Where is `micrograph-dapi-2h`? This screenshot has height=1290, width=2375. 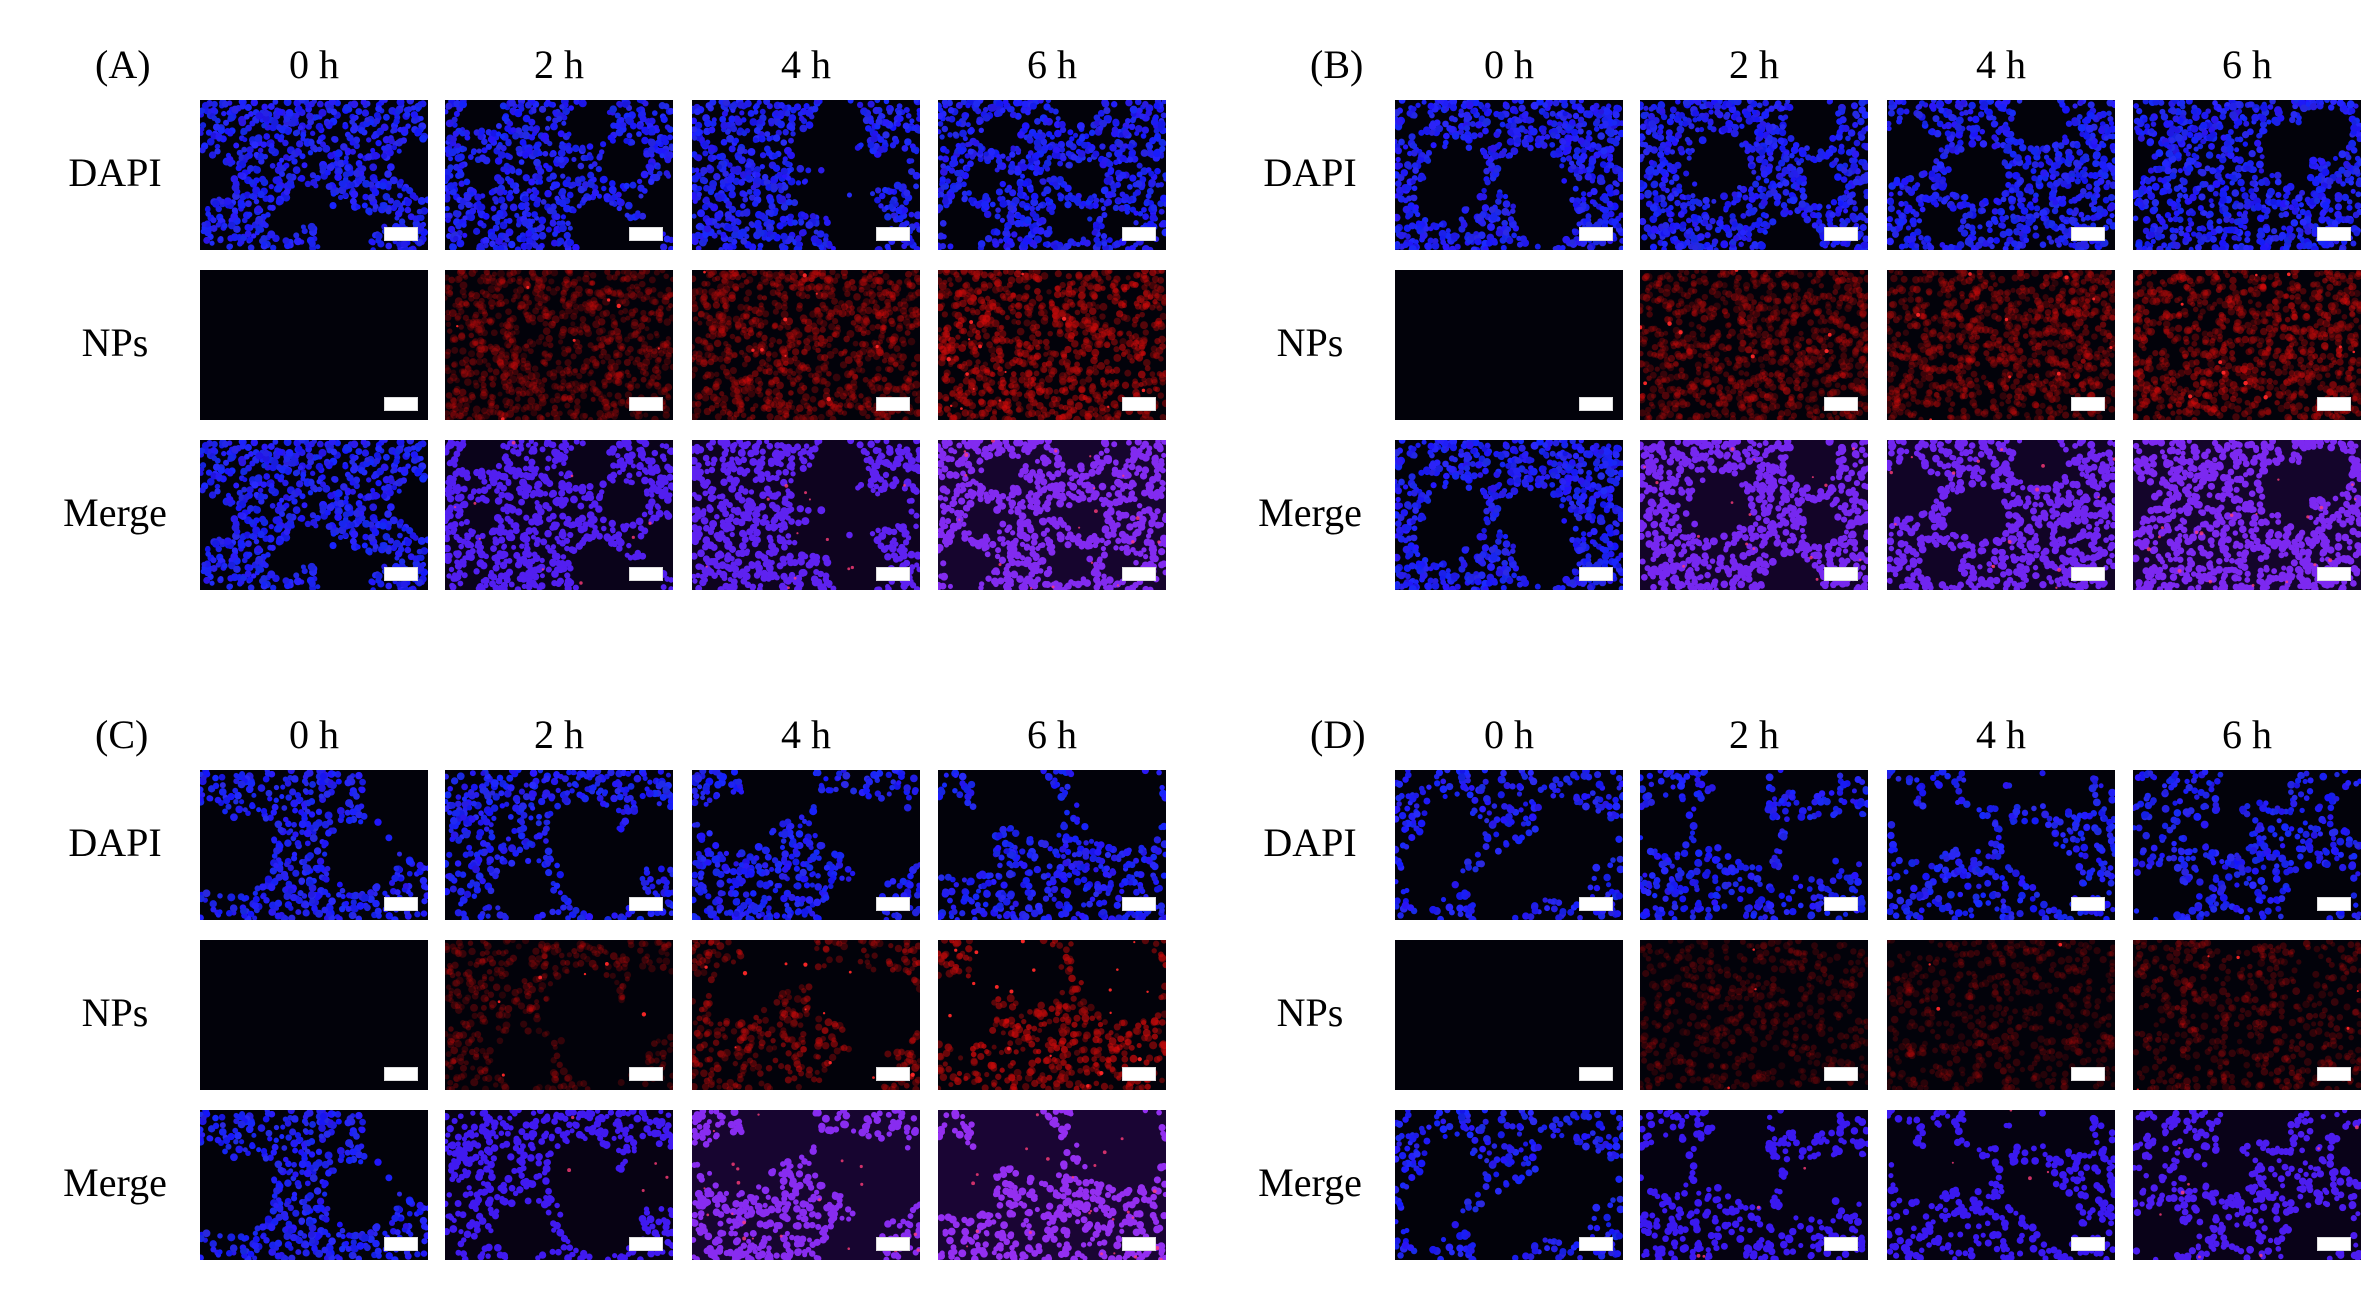 micrograph-dapi-2h is located at coordinates (1754, 175).